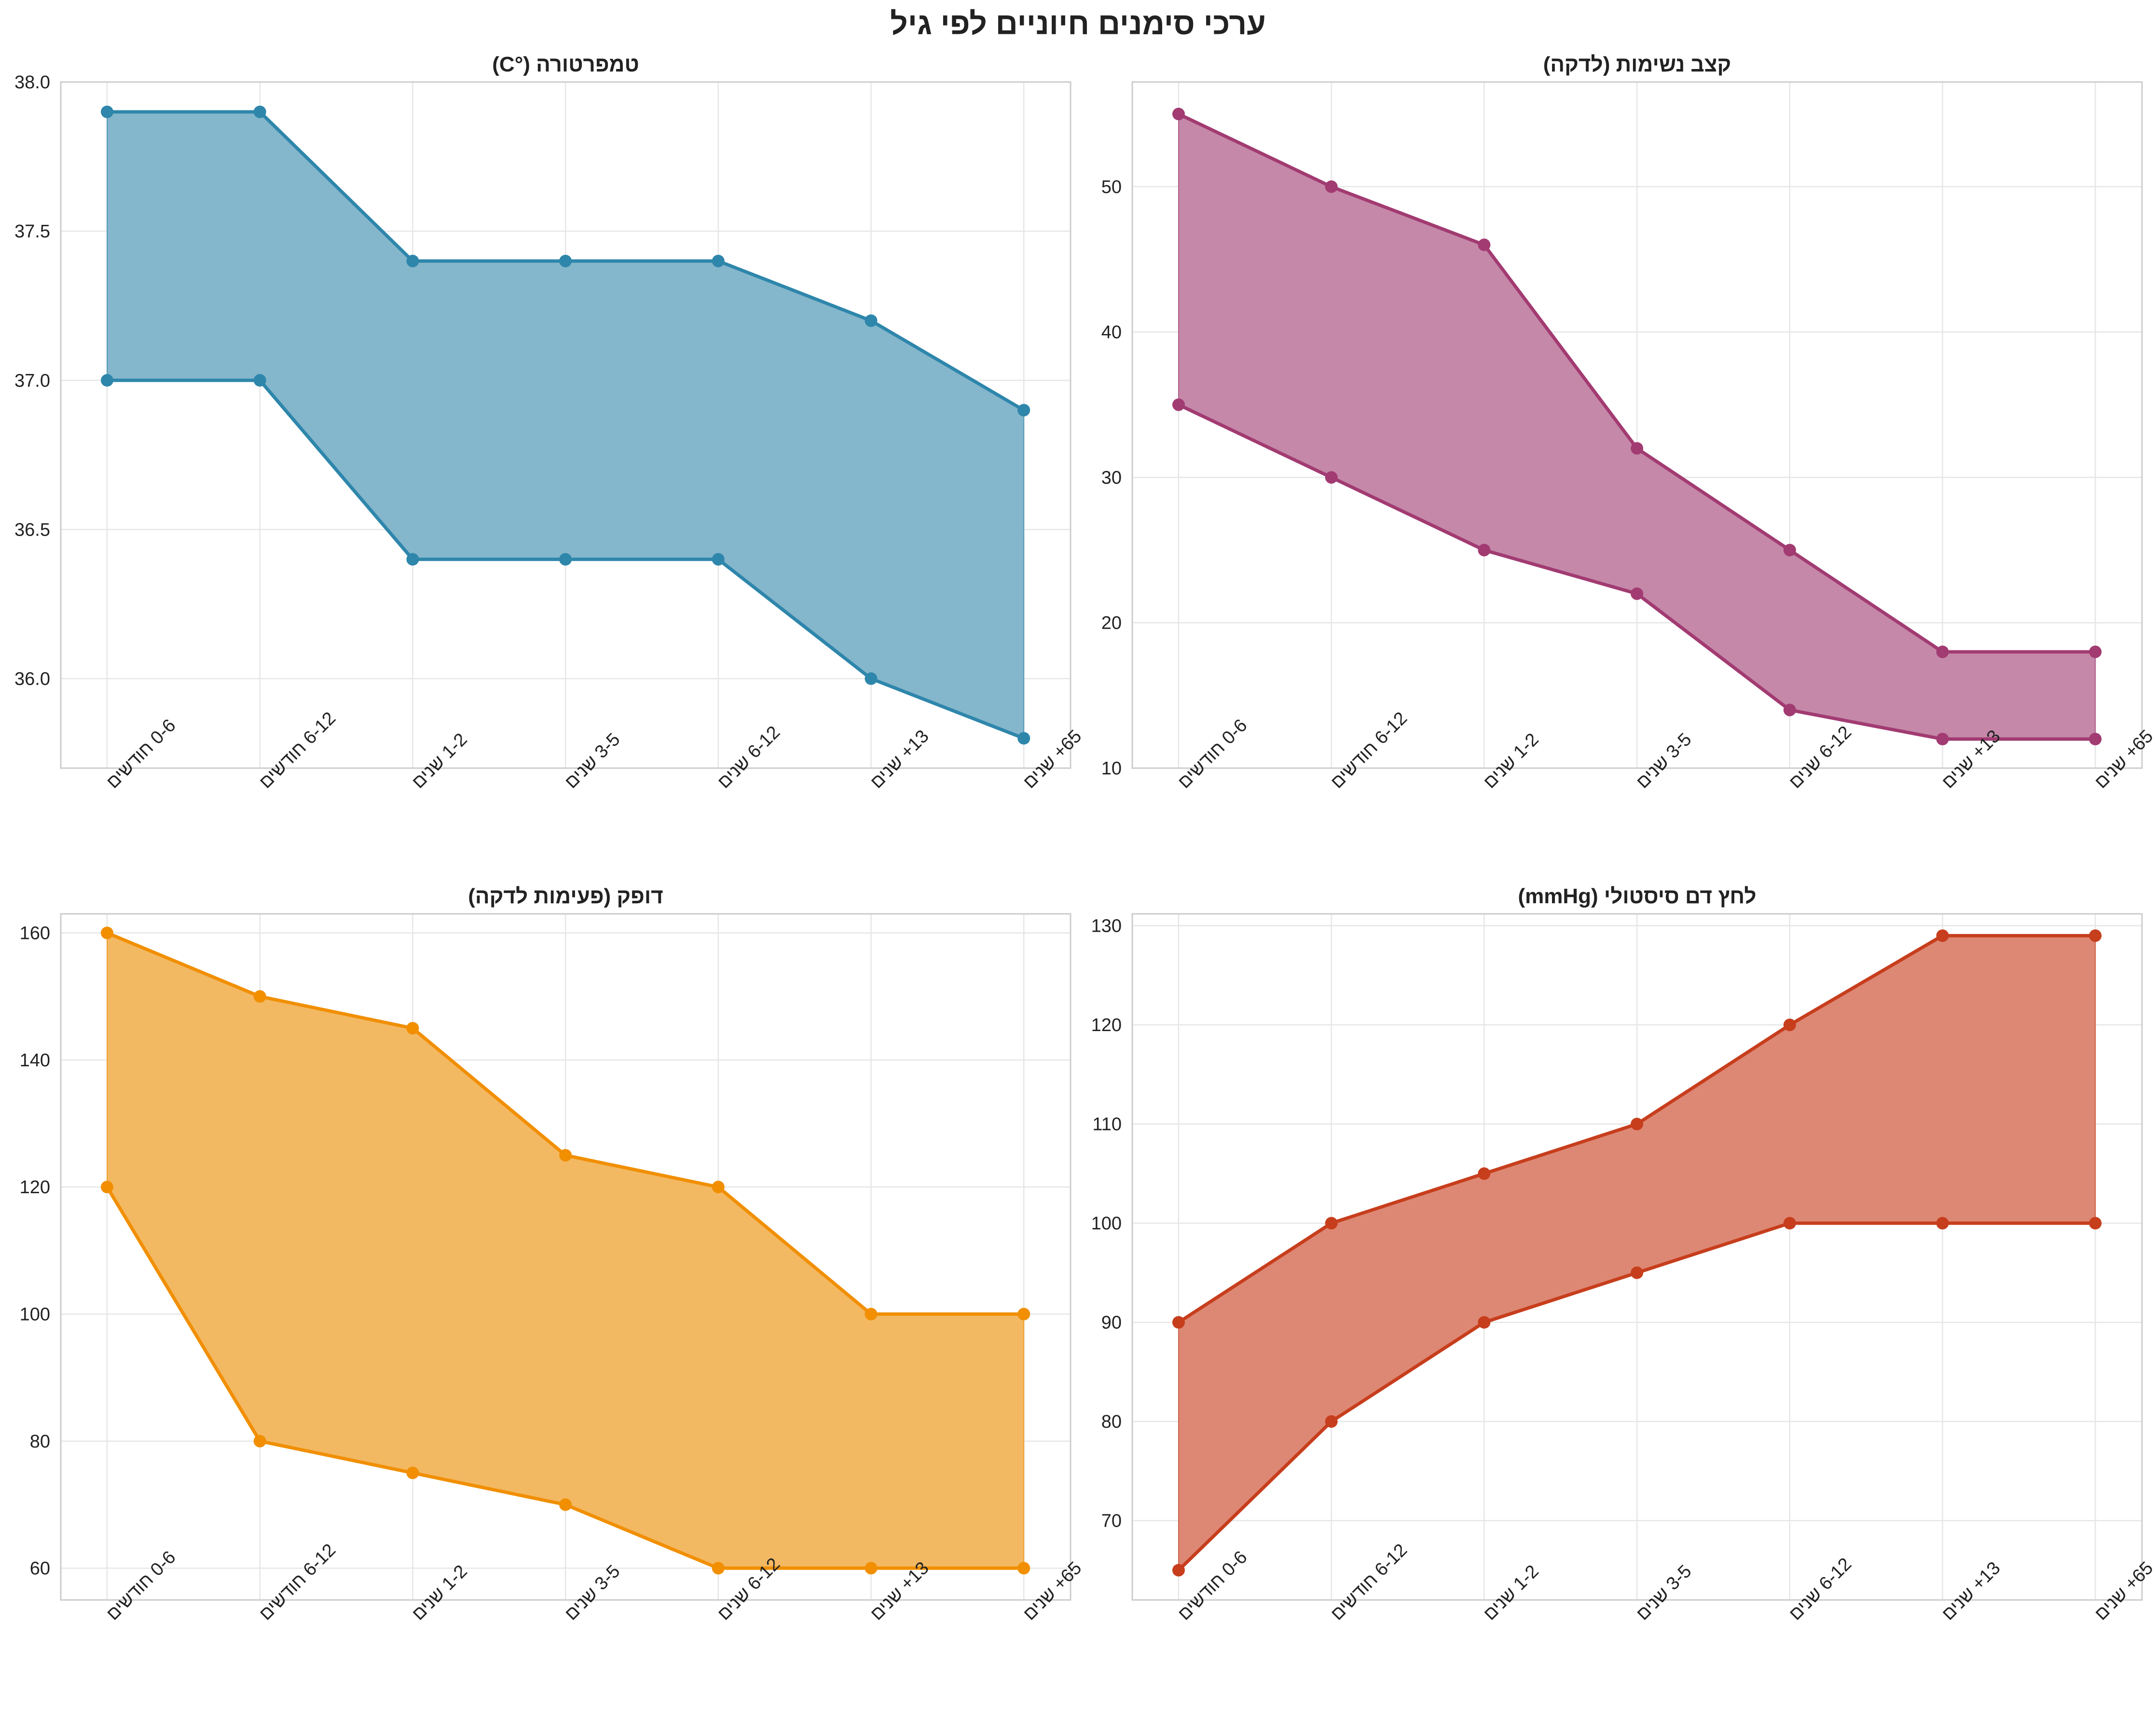 The width and height of the screenshot is (2156, 1709). Describe the element at coordinates (1111, 478) in the screenshot. I see `y-tick-label: 30` at that location.